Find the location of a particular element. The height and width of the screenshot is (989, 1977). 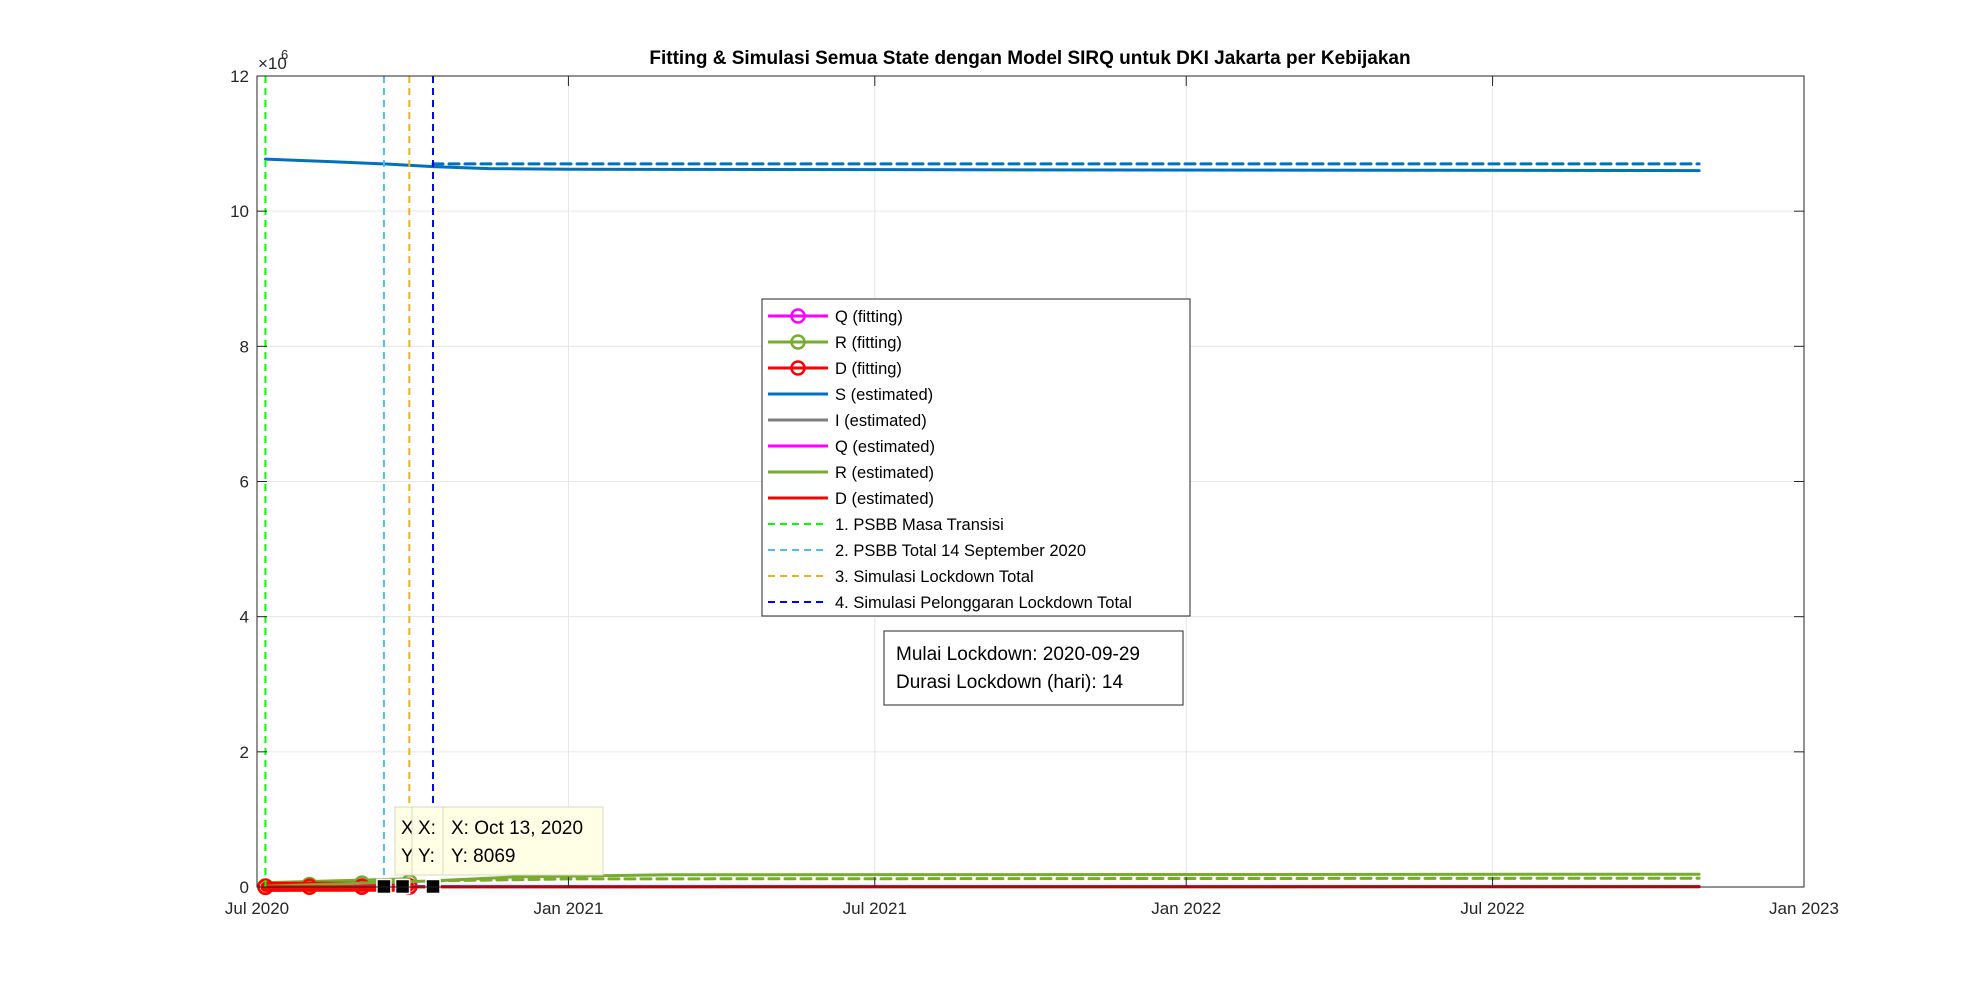

y-tick-label: 6 is located at coordinates (244, 482).